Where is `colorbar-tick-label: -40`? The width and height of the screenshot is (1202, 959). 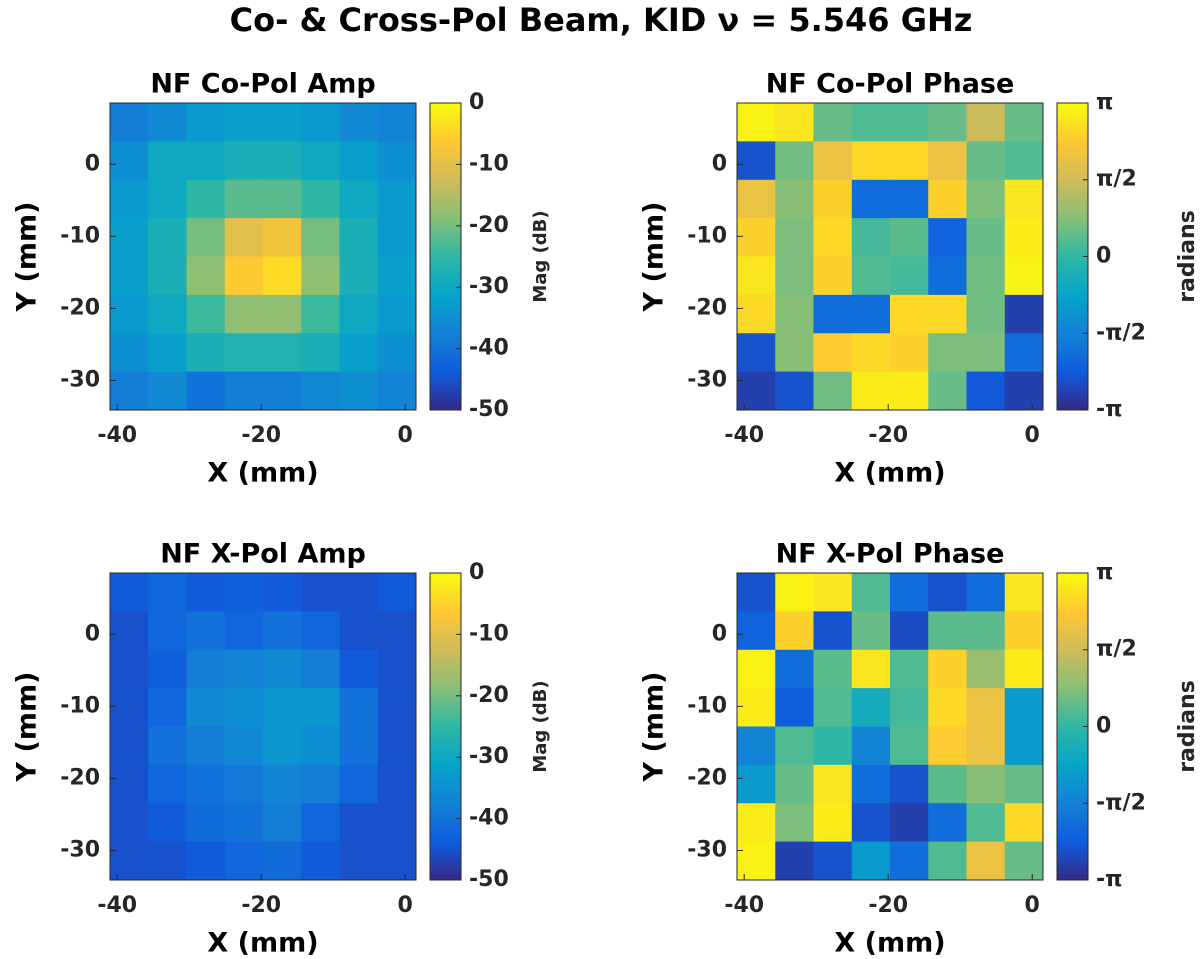
colorbar-tick-label: -40 is located at coordinates (489, 348).